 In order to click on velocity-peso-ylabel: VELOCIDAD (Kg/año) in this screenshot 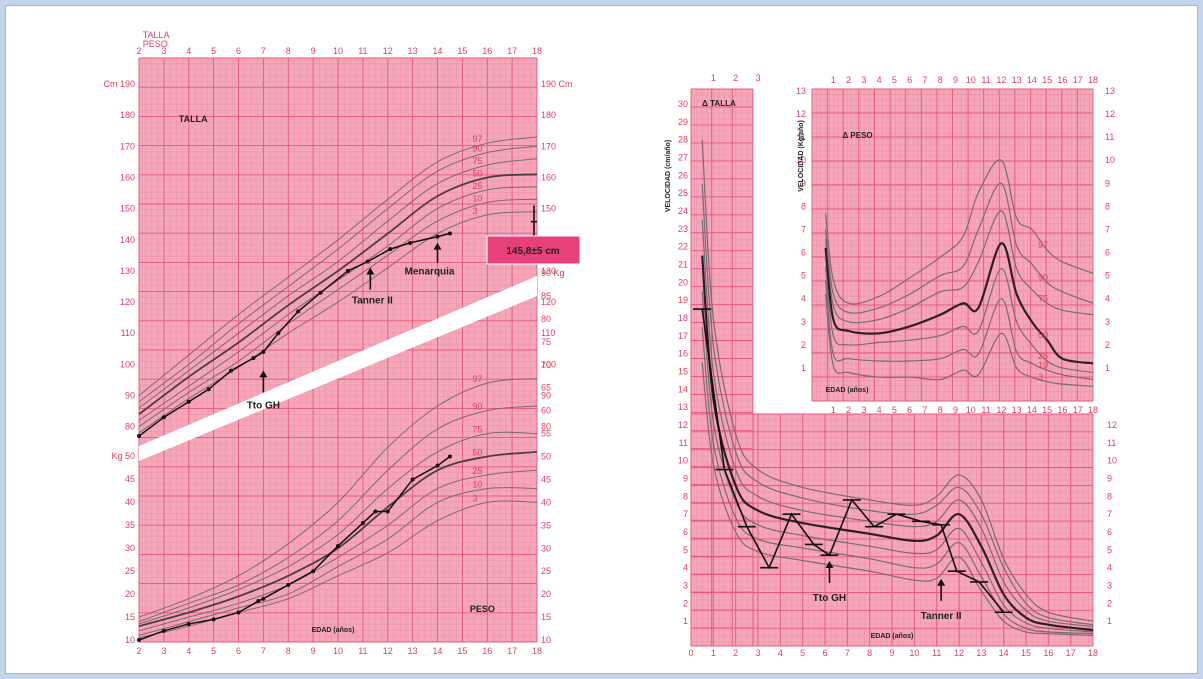, I will do `click(801, 156)`.